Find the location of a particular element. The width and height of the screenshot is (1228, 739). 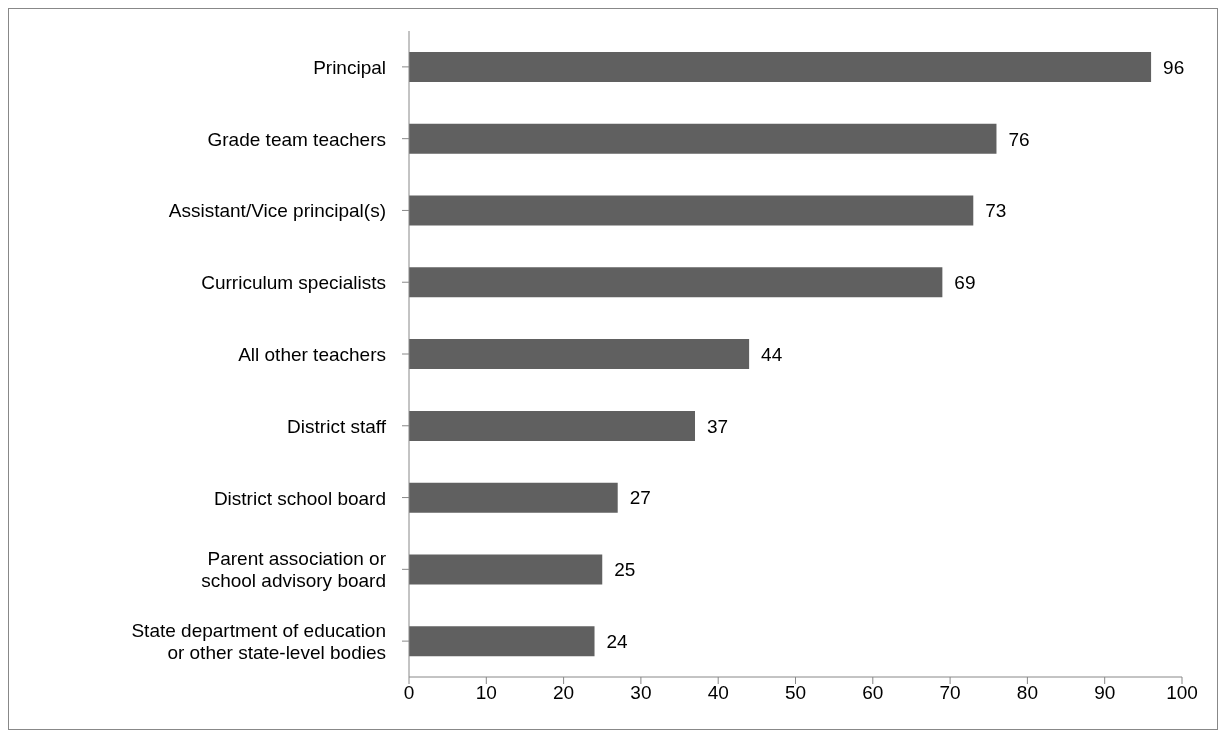

y-tick-label: State department of education or other state-level bodies is located at coordinates (258, 641).